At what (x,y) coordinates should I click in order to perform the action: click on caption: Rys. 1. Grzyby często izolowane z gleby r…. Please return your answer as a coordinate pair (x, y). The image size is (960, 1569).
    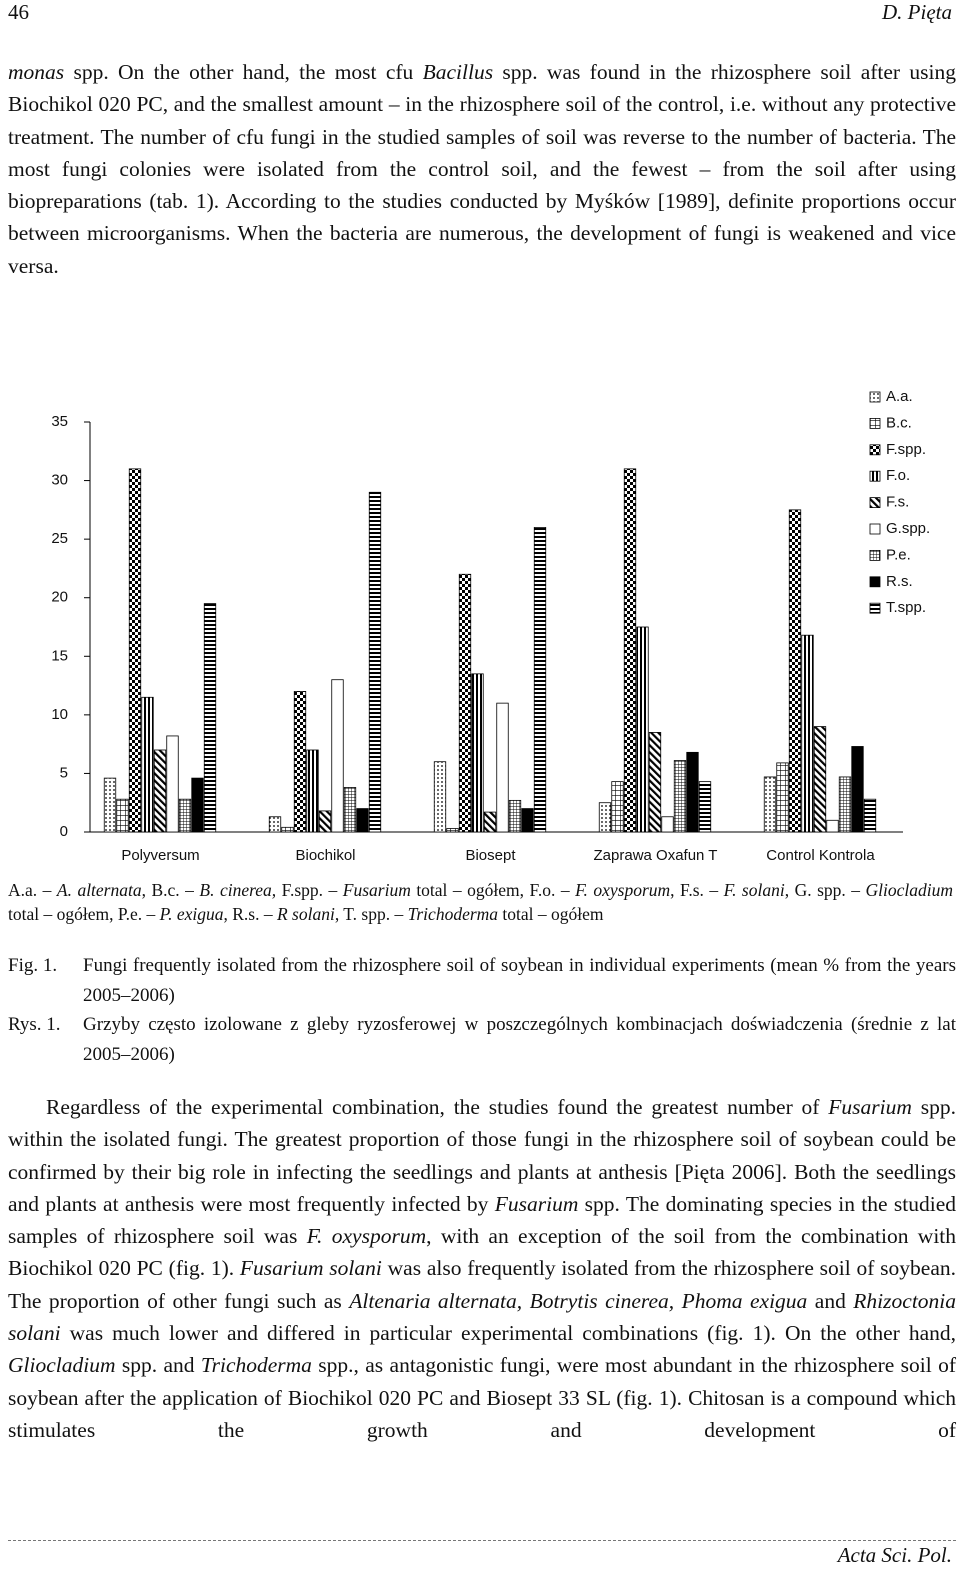
    Looking at the image, I should click on (482, 1039).